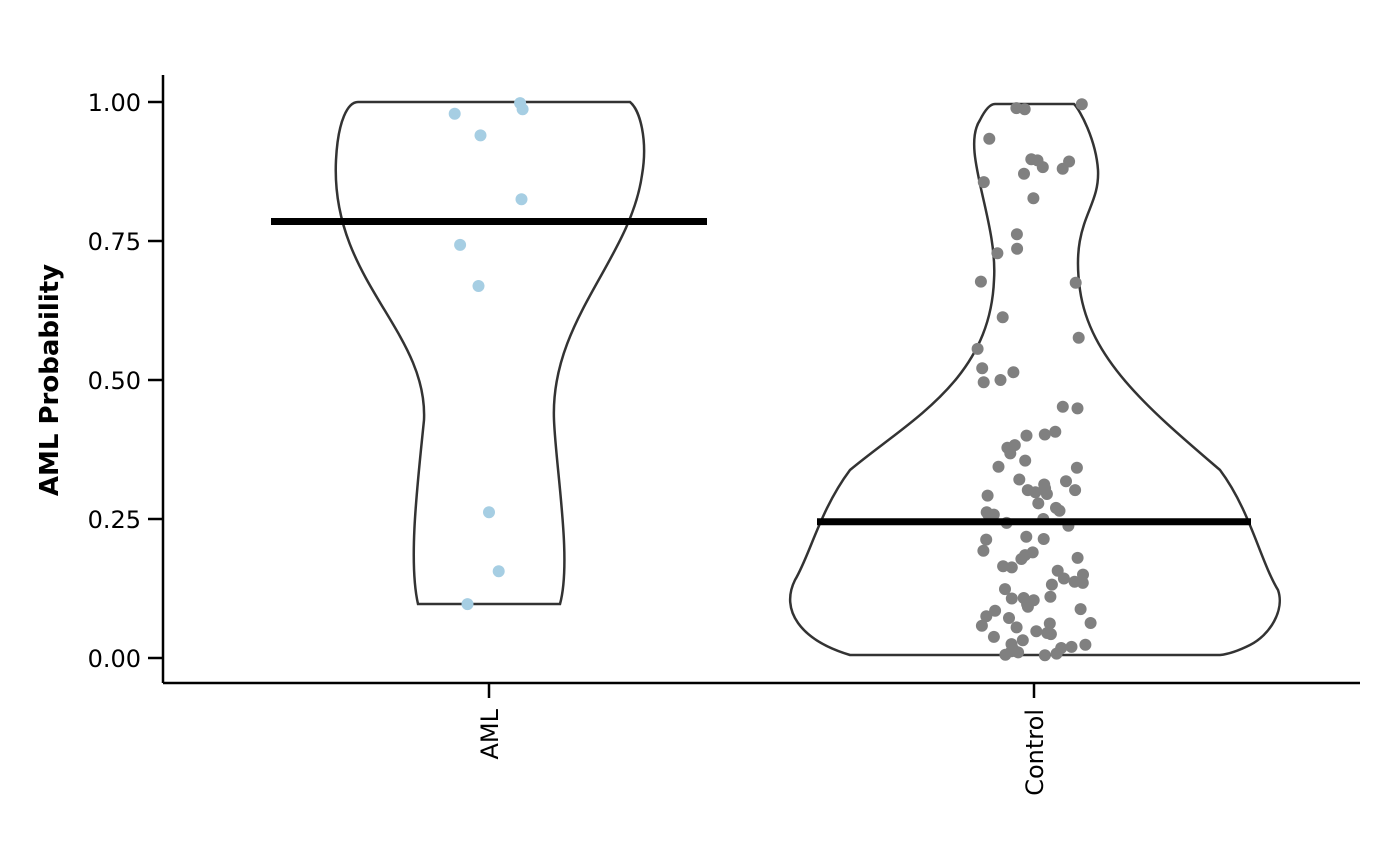 This screenshot has width=1400, height=865. Describe the element at coordinates (50, 380) in the screenshot. I see `y-axis-title: AML Probability` at that location.